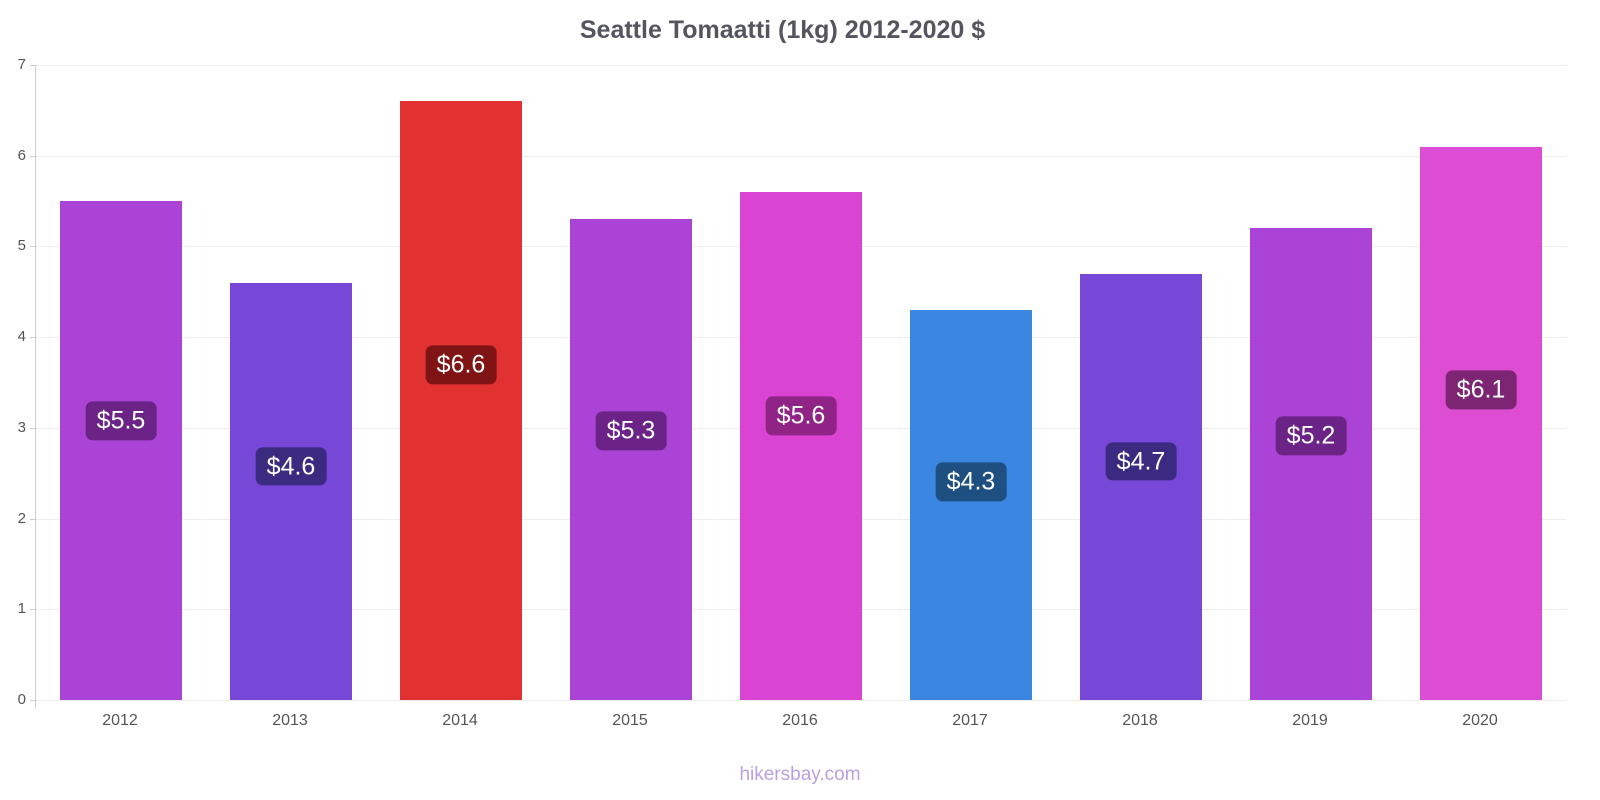 The image size is (1600, 800). What do you see at coordinates (291, 466) in the screenshot?
I see `bar-value-label-2013: $4.6` at bounding box center [291, 466].